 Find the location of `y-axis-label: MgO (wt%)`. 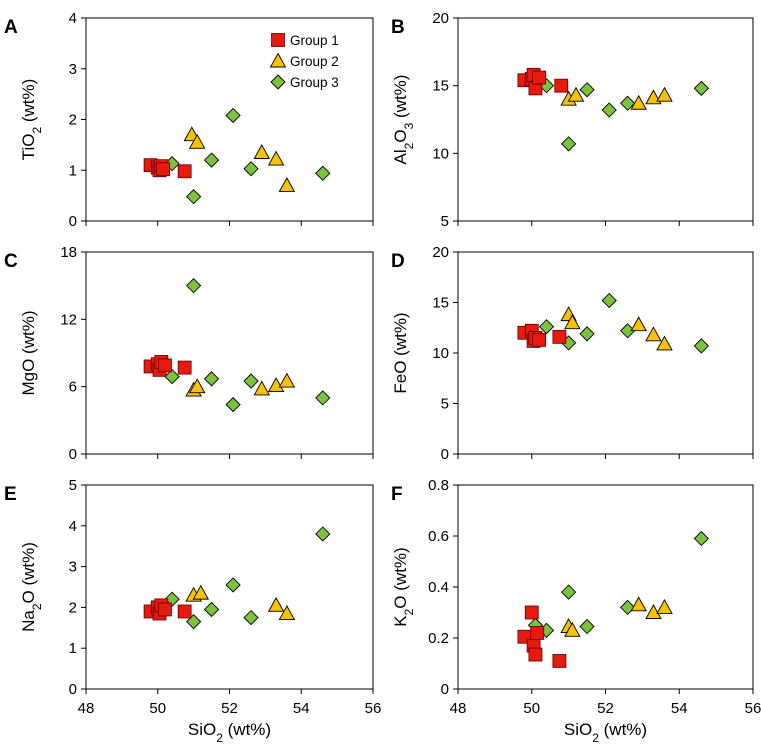

y-axis-label: MgO (wt%) is located at coordinates (28, 353).